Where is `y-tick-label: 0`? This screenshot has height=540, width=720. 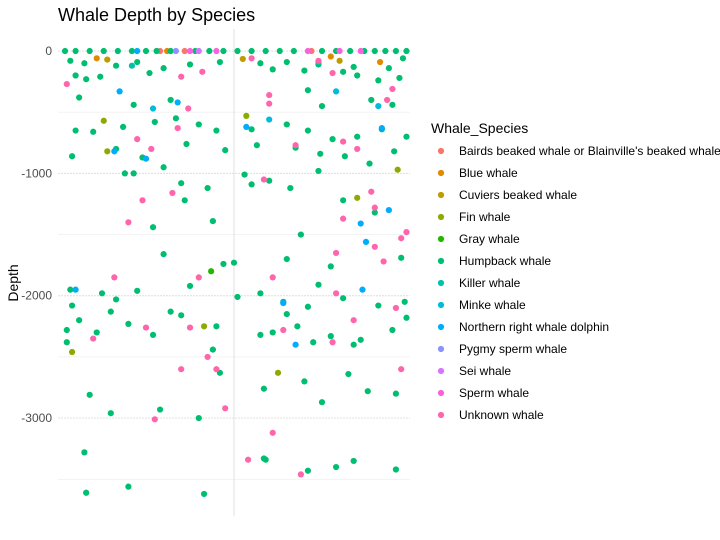 y-tick-label: 0 is located at coordinates (48, 51).